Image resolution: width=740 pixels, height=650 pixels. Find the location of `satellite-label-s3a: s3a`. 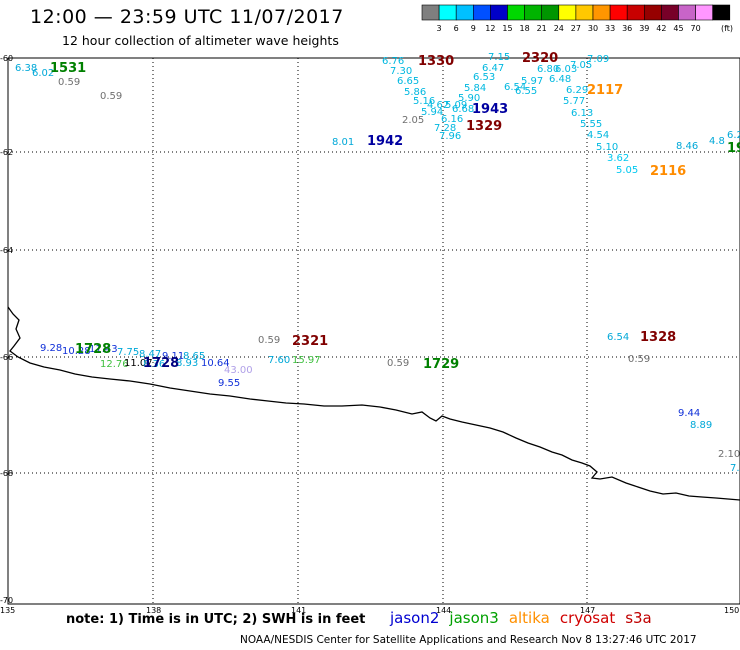

satellite-label-s3a: s3a is located at coordinates (638, 618).